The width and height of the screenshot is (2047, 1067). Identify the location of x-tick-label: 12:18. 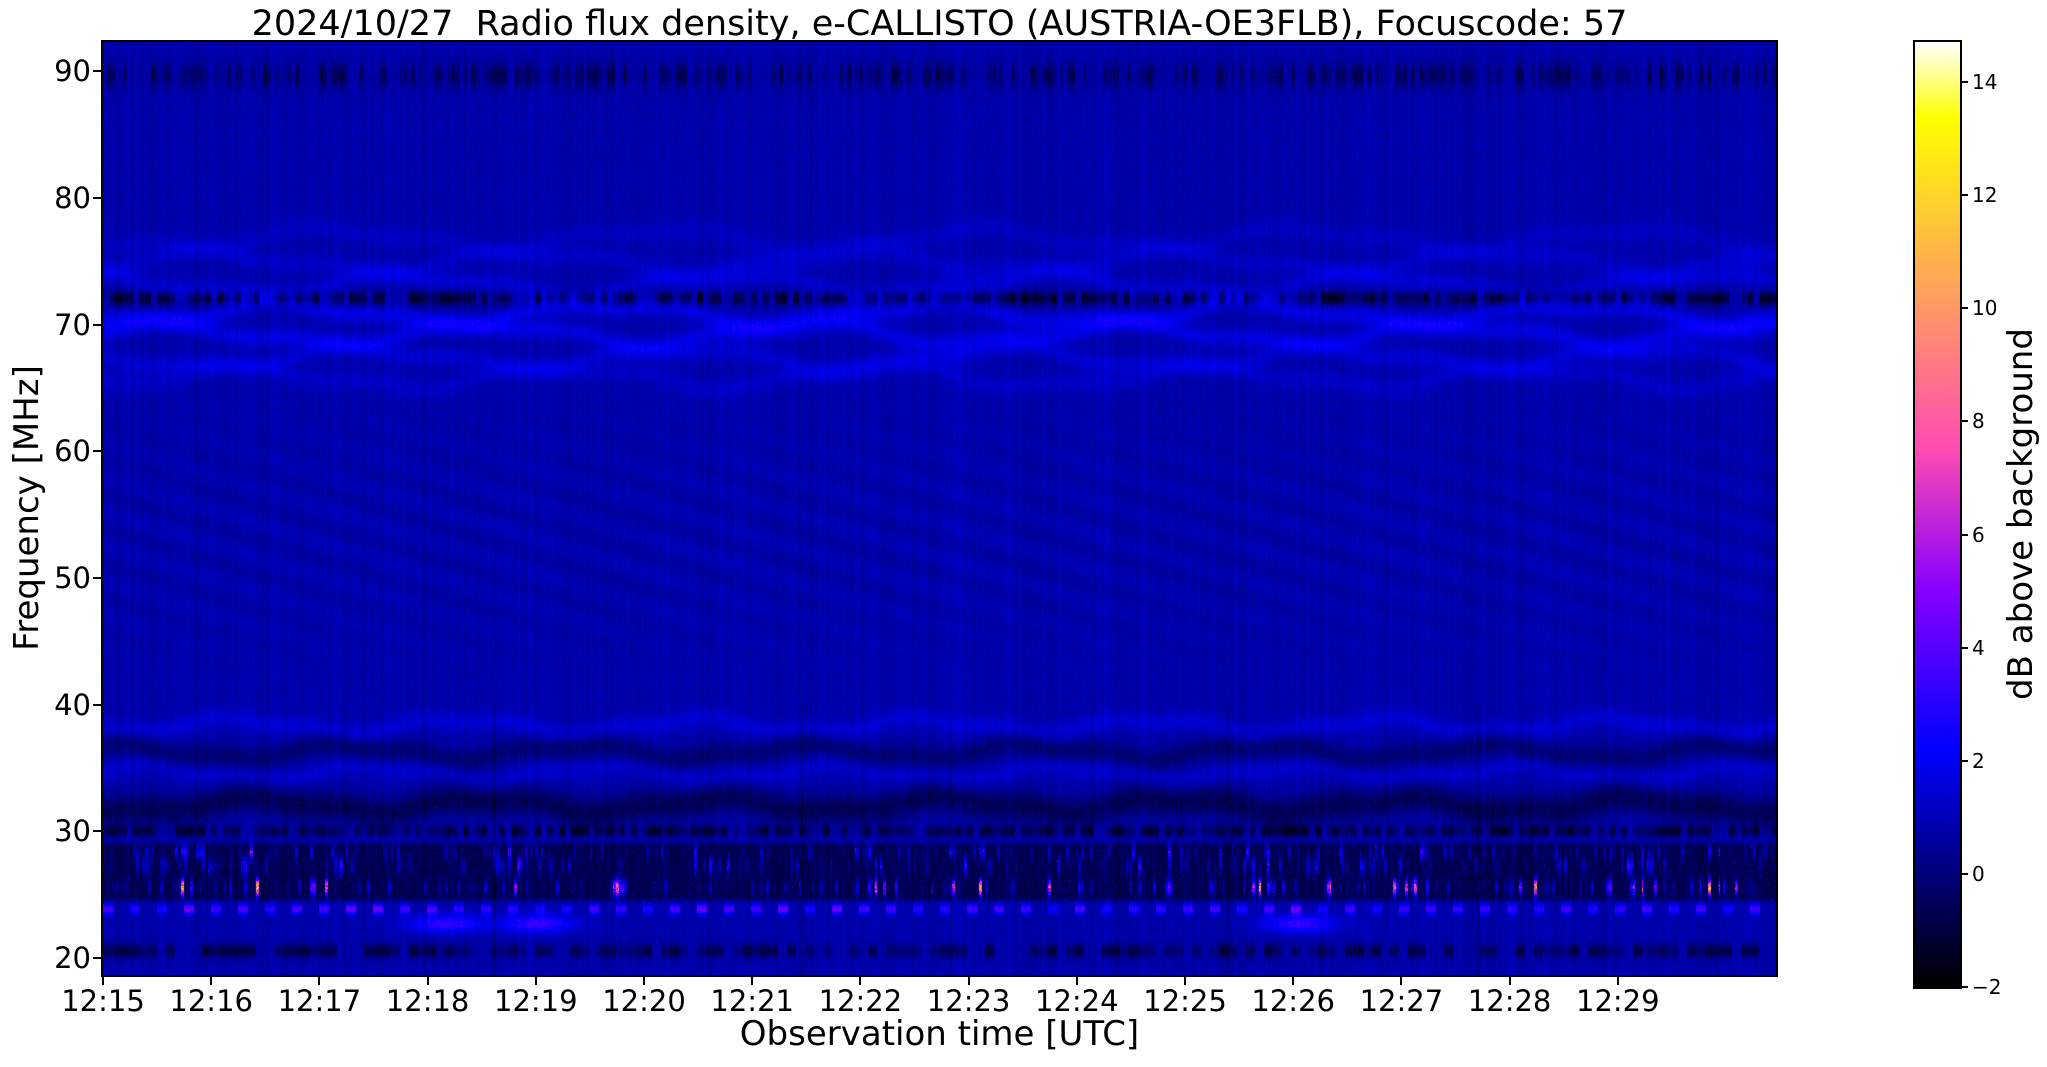
(427, 1001).